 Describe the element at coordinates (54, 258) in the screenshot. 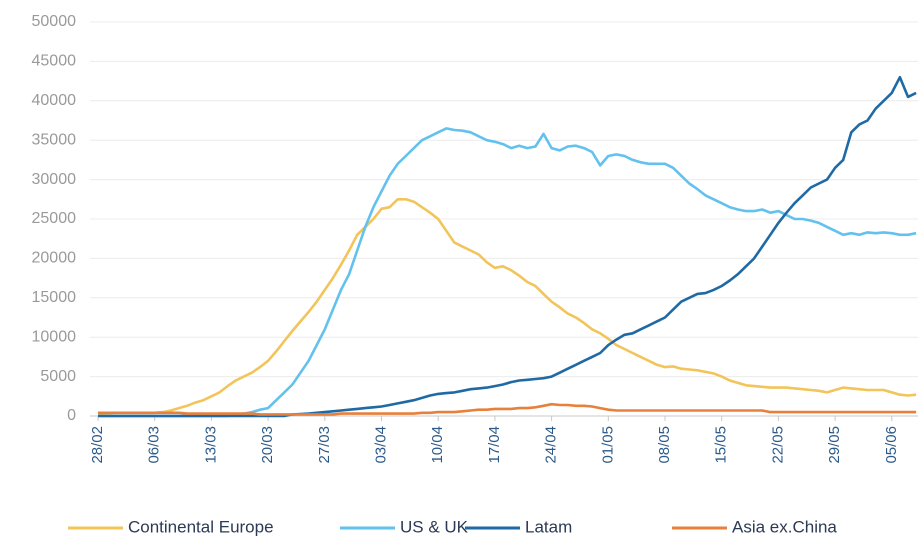

I see `y-tick-label: 20000` at that location.